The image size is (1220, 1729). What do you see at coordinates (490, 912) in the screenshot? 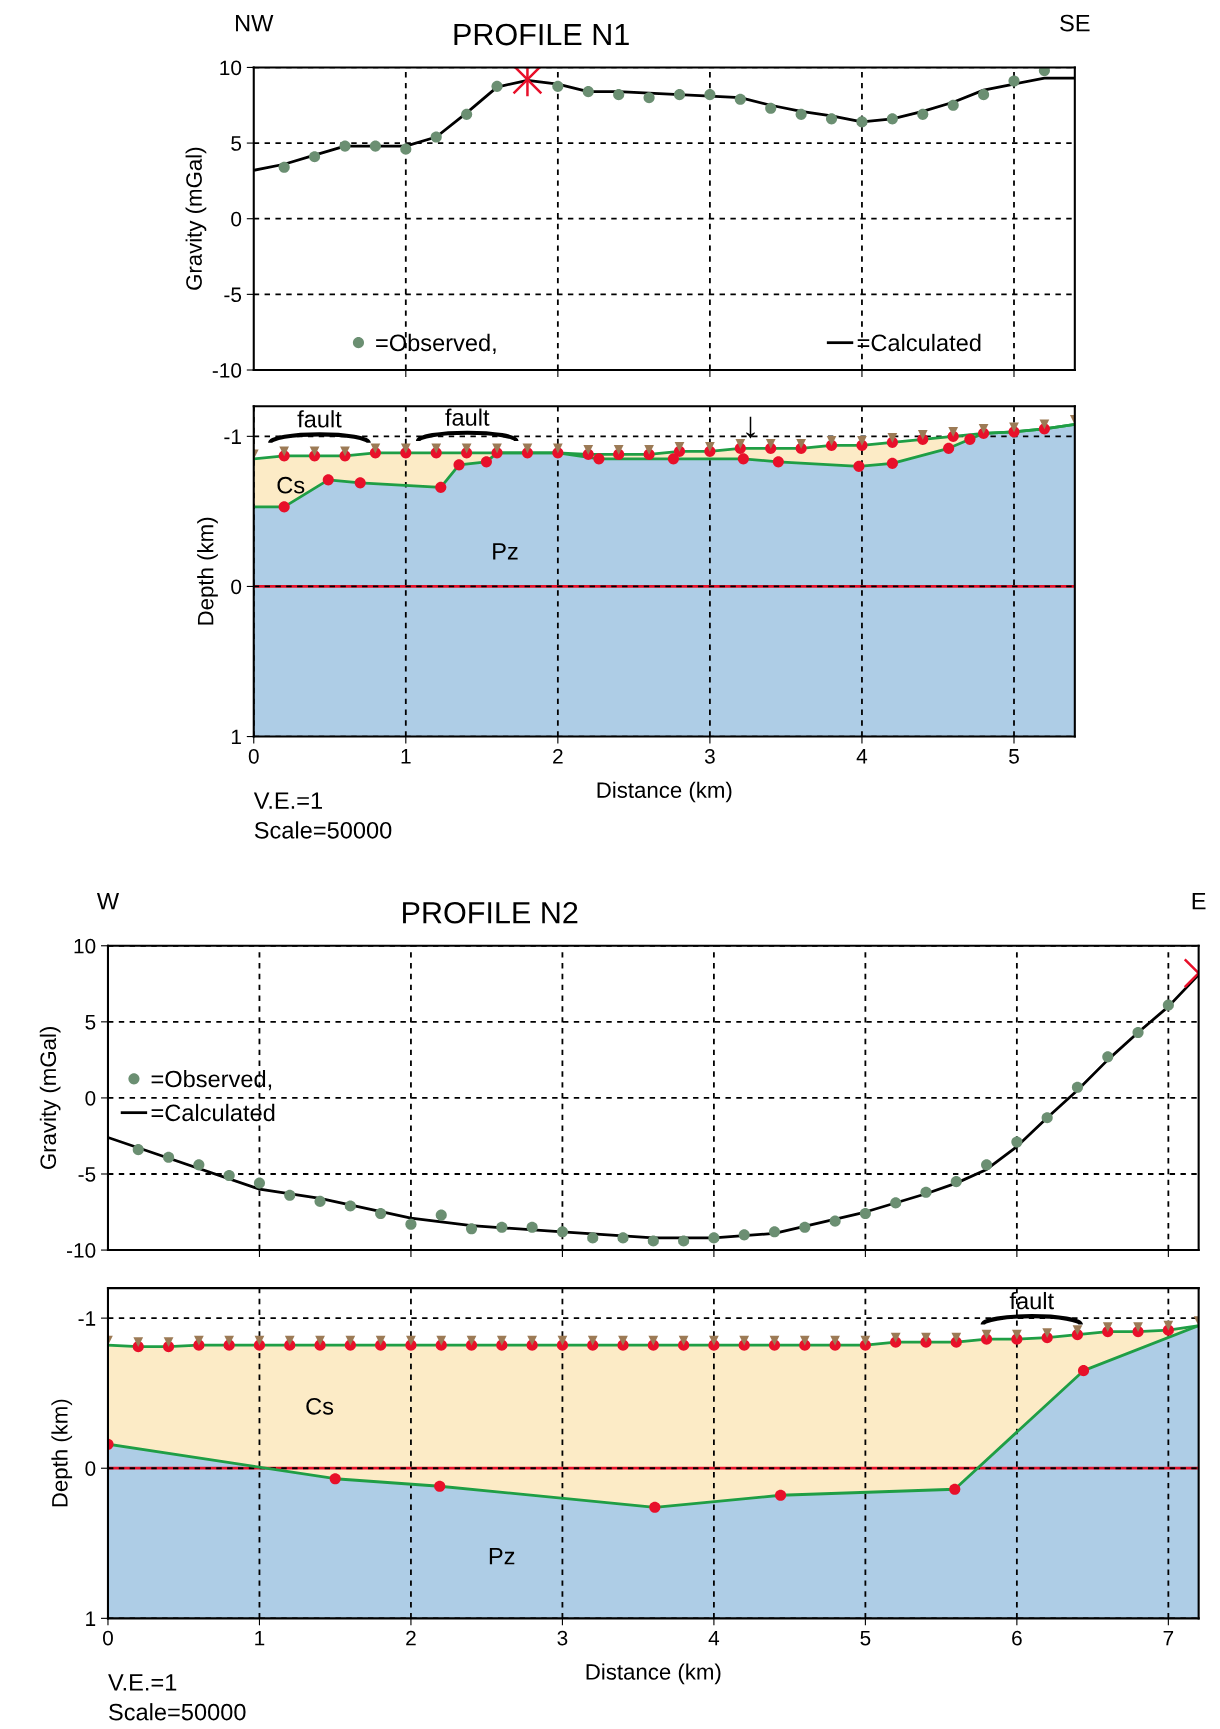
I see `chart-title: PROFILE N2` at bounding box center [490, 912].